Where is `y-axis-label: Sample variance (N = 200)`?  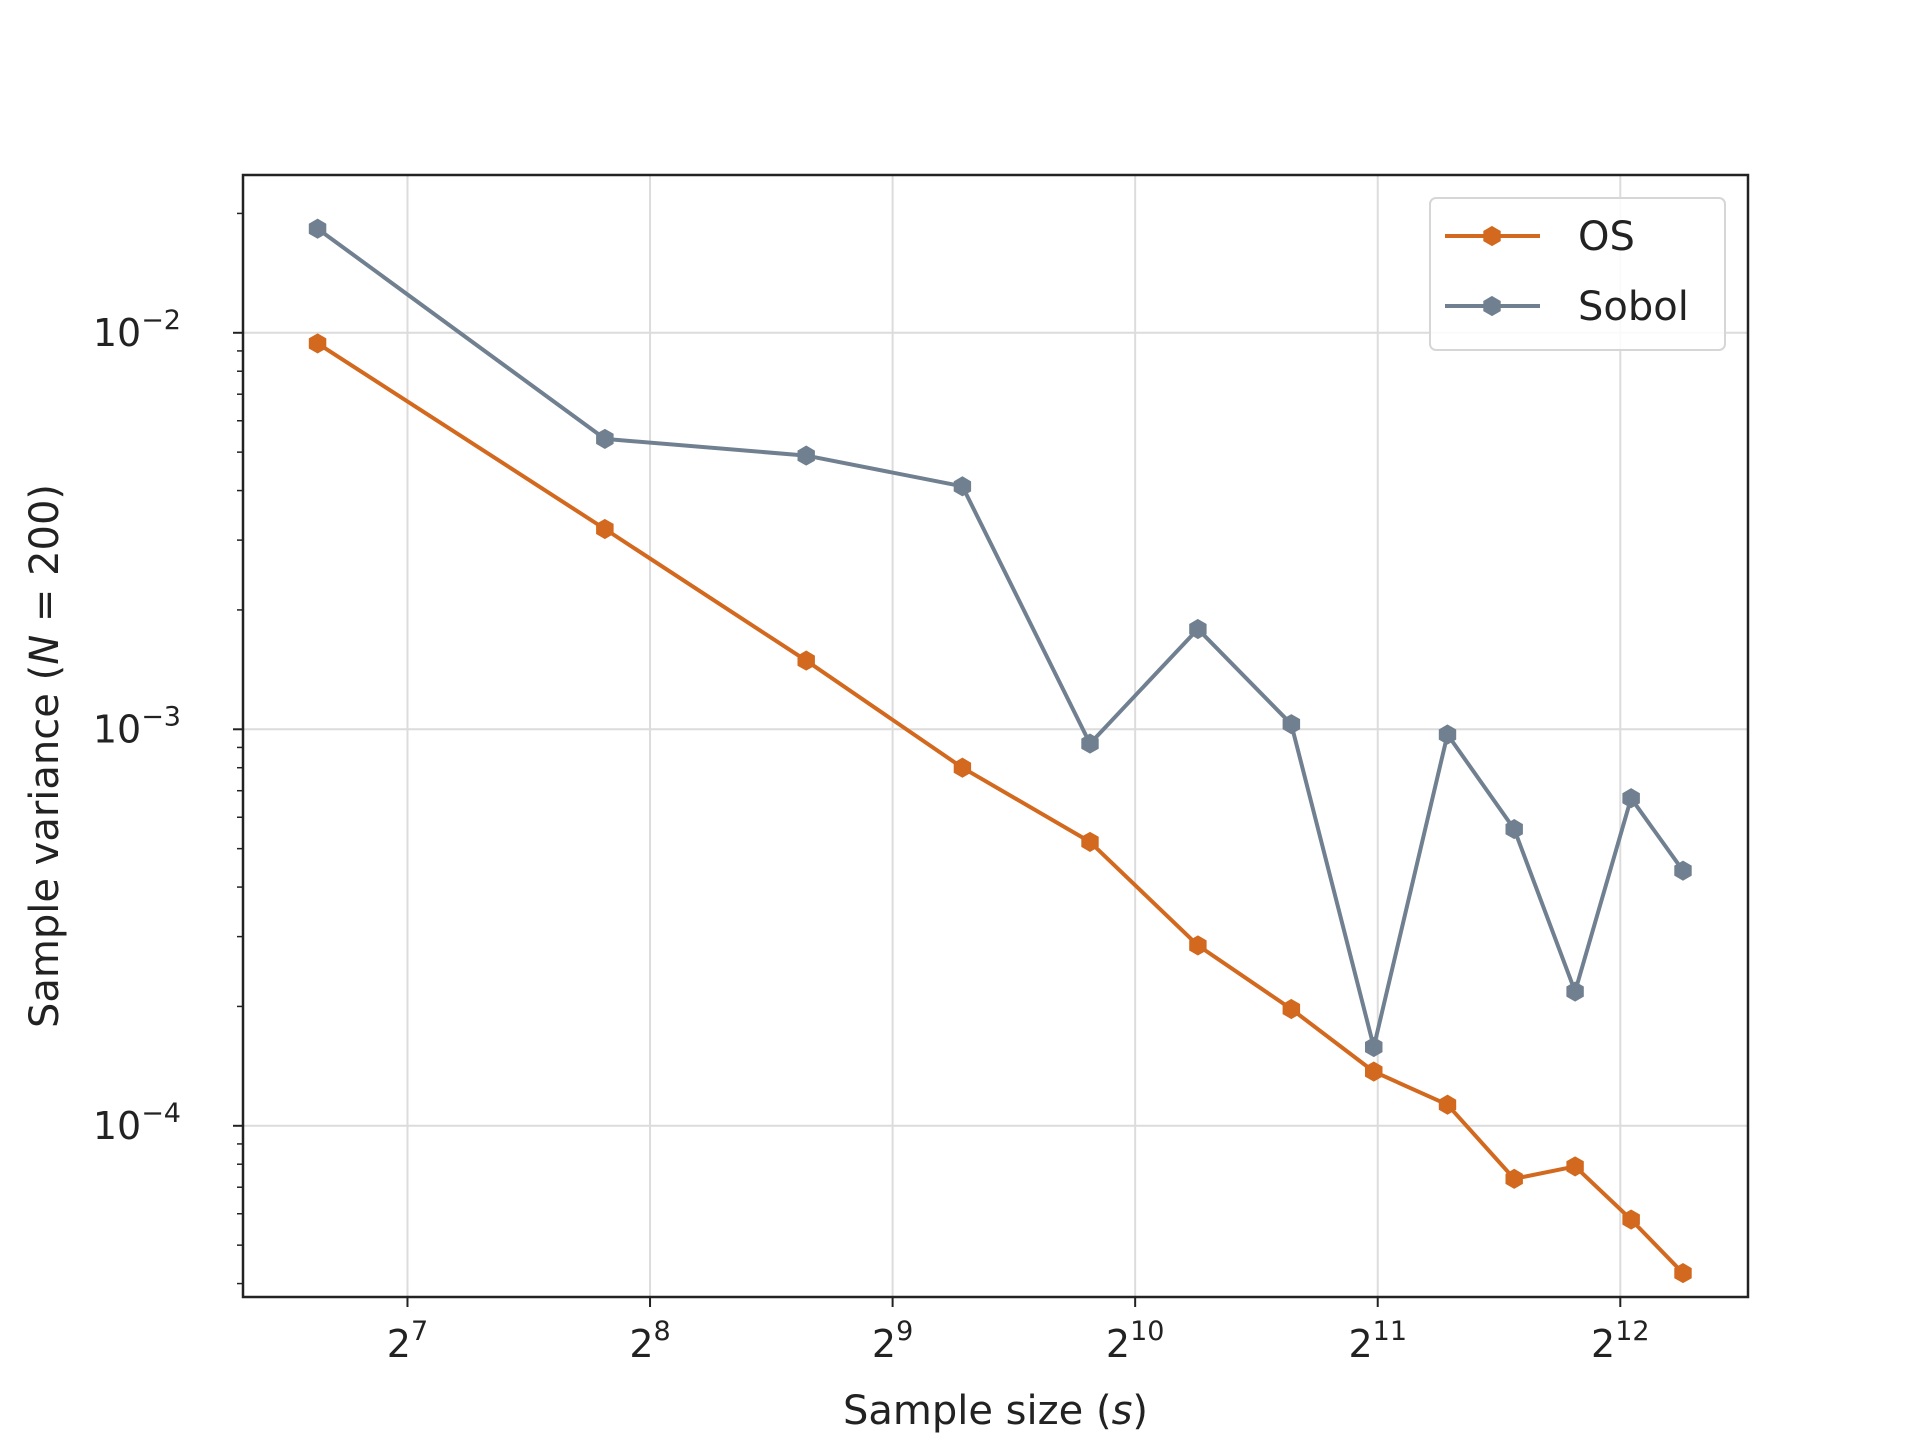
y-axis-label: Sample variance (N = 200) is located at coordinates (45, 756).